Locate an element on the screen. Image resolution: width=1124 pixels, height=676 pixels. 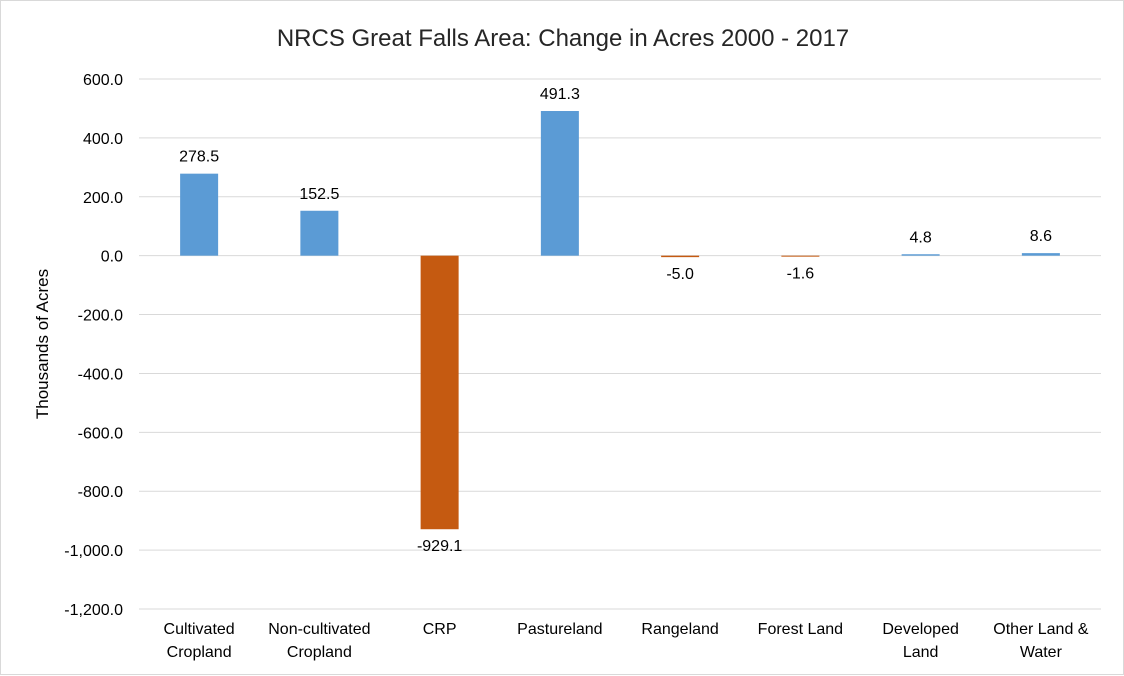
data-label: 491.3 is located at coordinates (560, 94).